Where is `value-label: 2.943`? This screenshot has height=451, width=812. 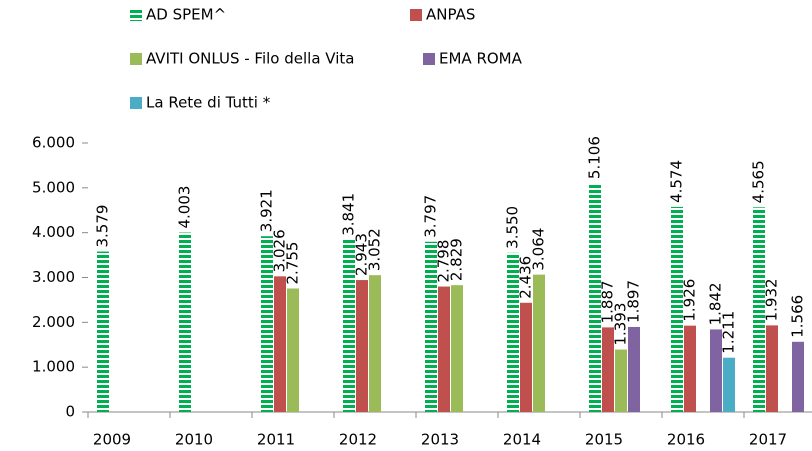 value-label: 2.943 is located at coordinates (362, 254).